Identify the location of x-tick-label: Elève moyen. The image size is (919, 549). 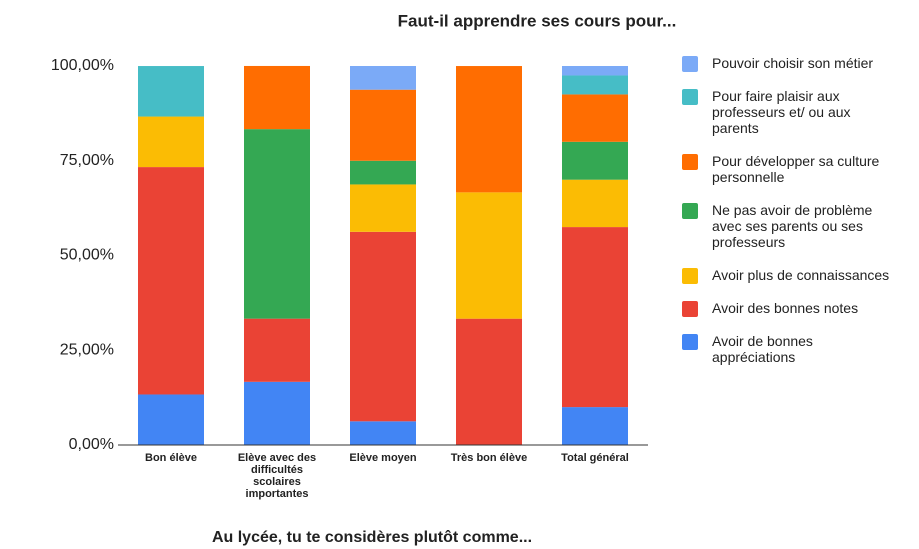
(383, 458).